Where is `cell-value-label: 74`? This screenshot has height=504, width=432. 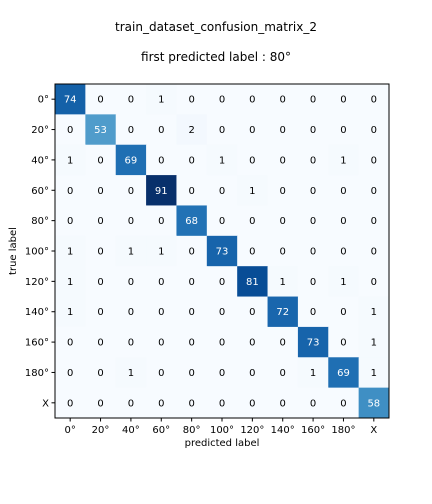 cell-value-label: 74 is located at coordinates (70, 100).